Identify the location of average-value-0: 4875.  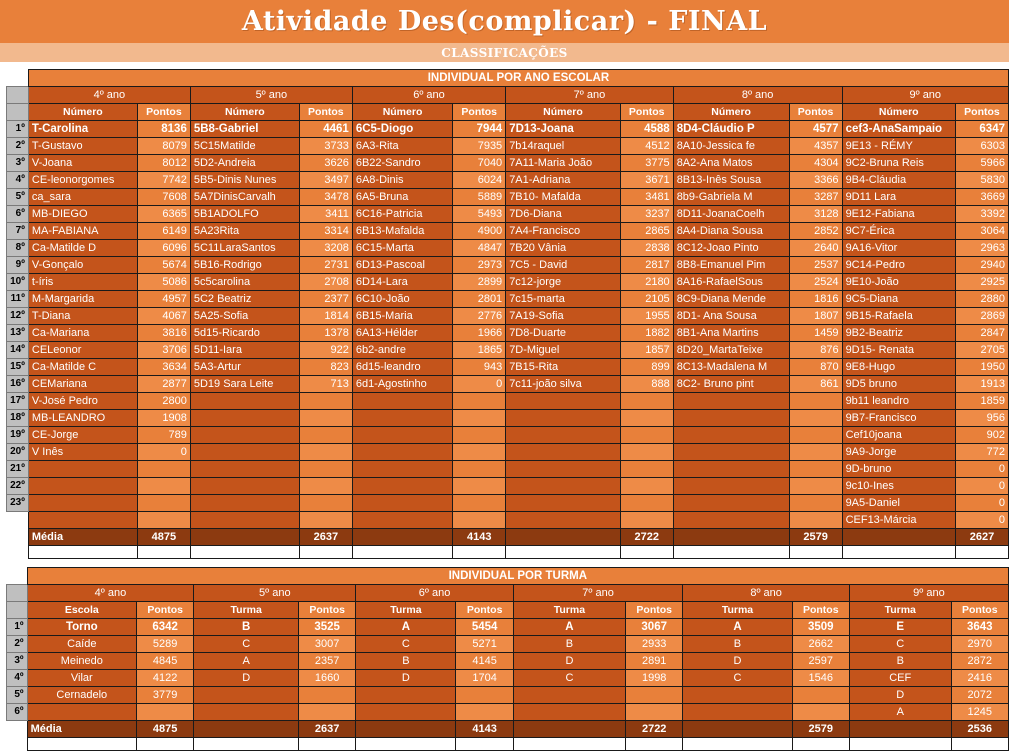
(163, 537).